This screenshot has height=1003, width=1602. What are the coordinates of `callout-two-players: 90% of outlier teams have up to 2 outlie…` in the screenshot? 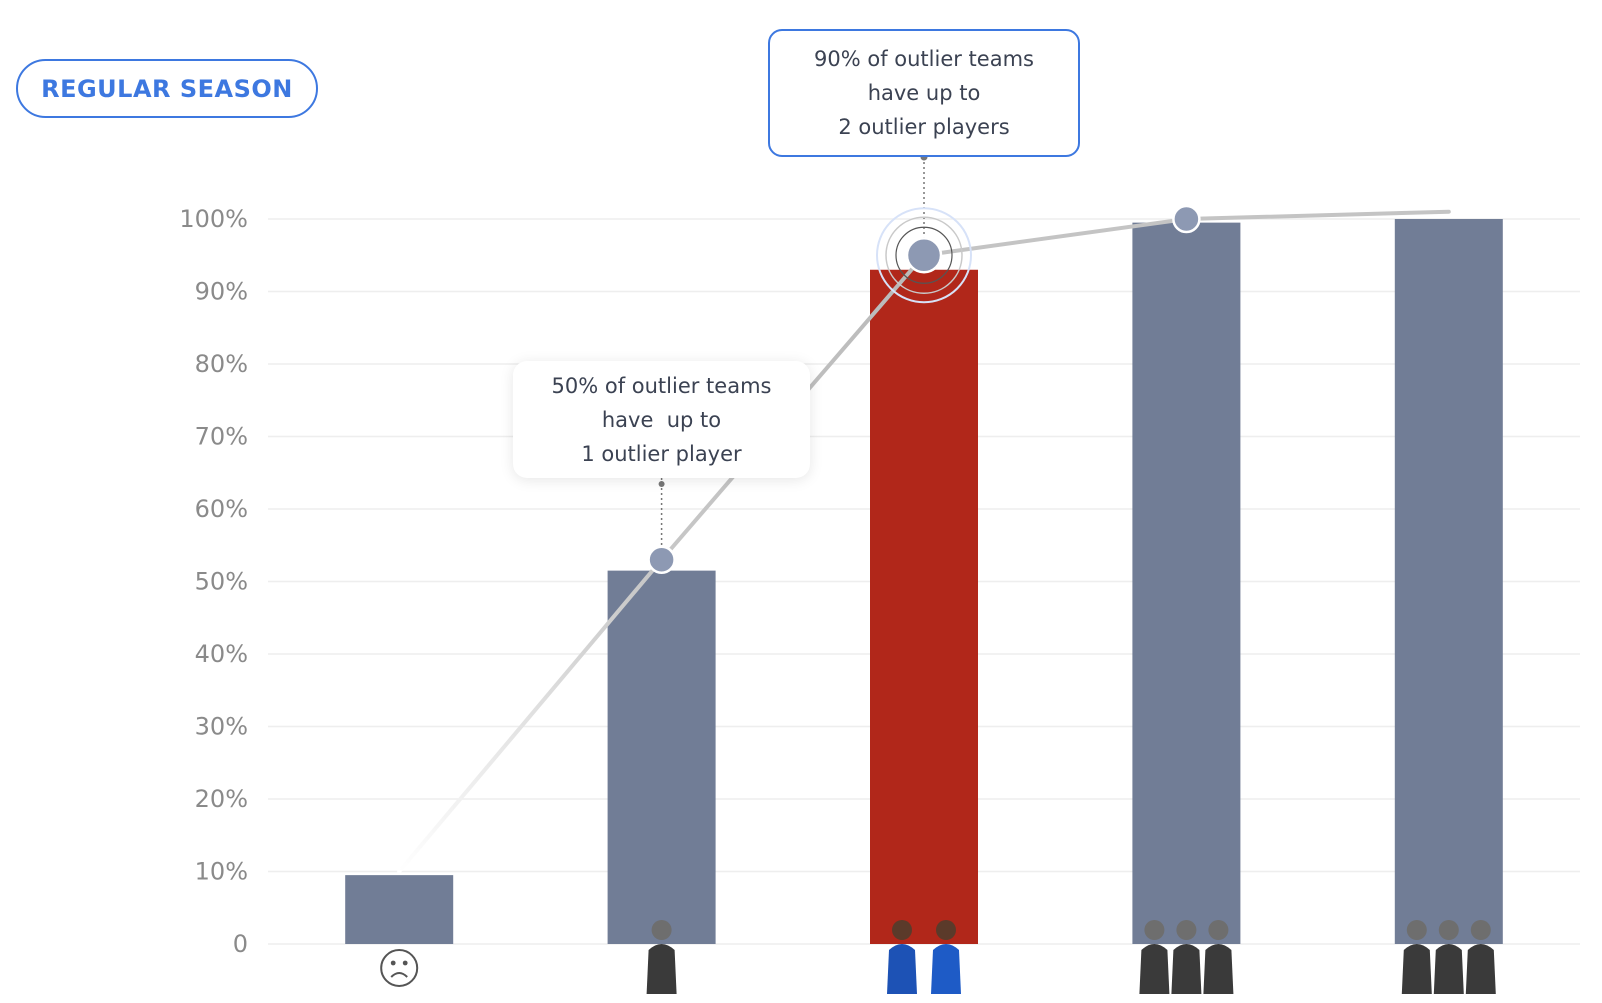 It's located at (924, 93).